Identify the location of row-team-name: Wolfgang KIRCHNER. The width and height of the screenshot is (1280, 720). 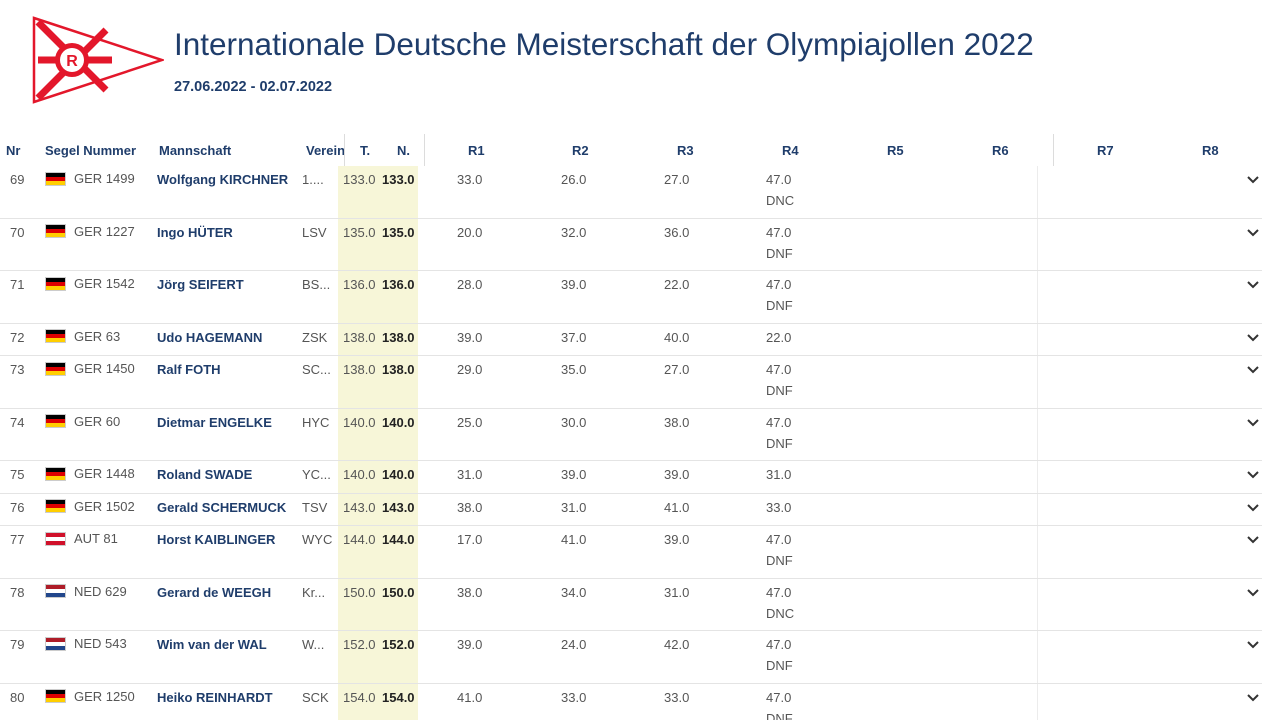
(223, 179).